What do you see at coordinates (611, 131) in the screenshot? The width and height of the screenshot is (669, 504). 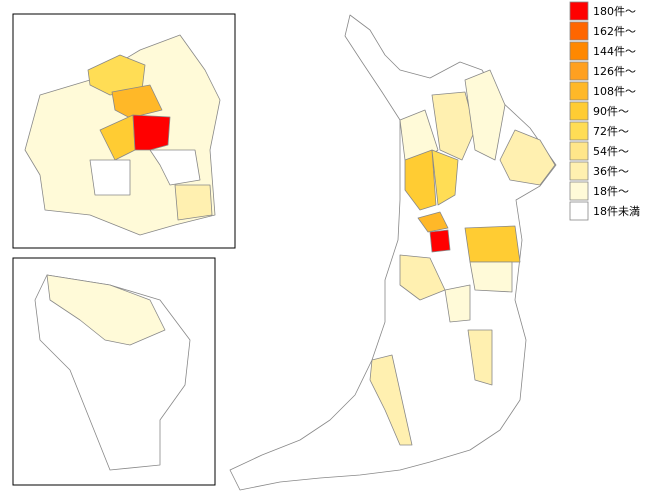 I see `legend-label: 72件～` at bounding box center [611, 131].